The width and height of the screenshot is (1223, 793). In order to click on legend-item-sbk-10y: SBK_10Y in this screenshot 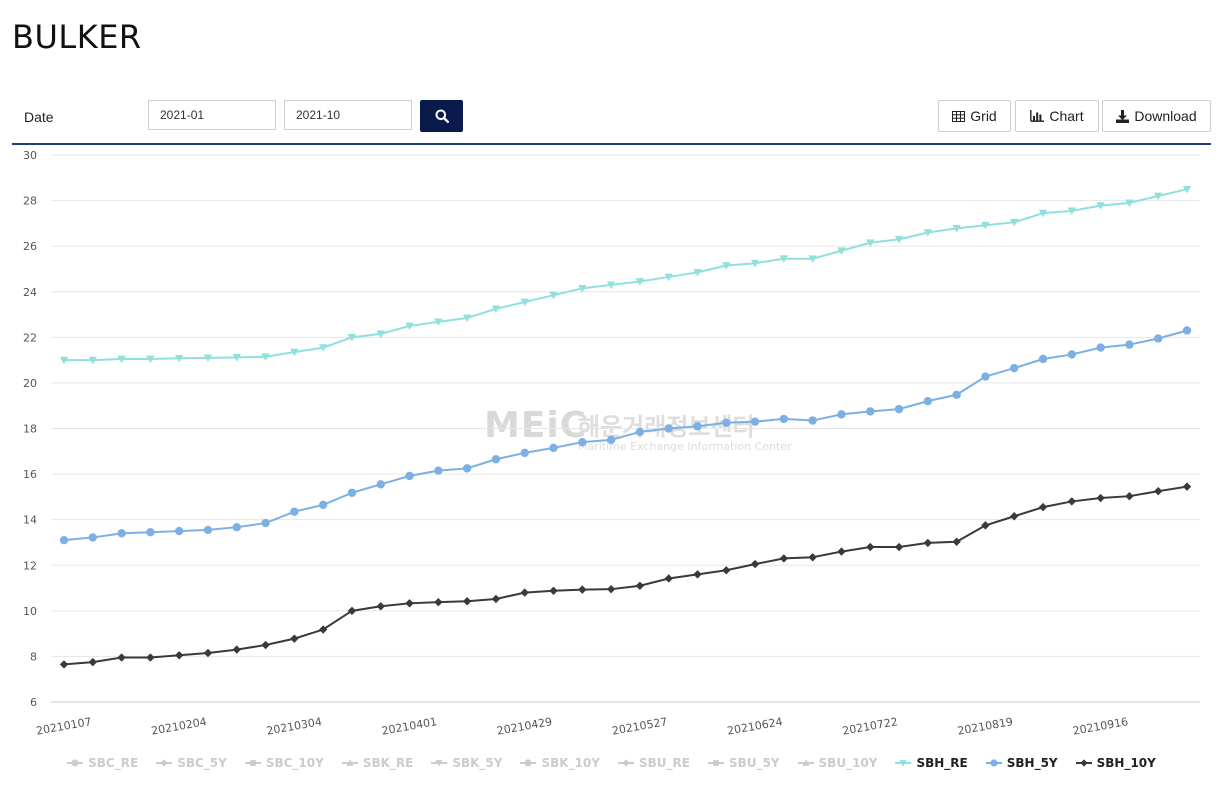, I will do `click(560, 763)`.